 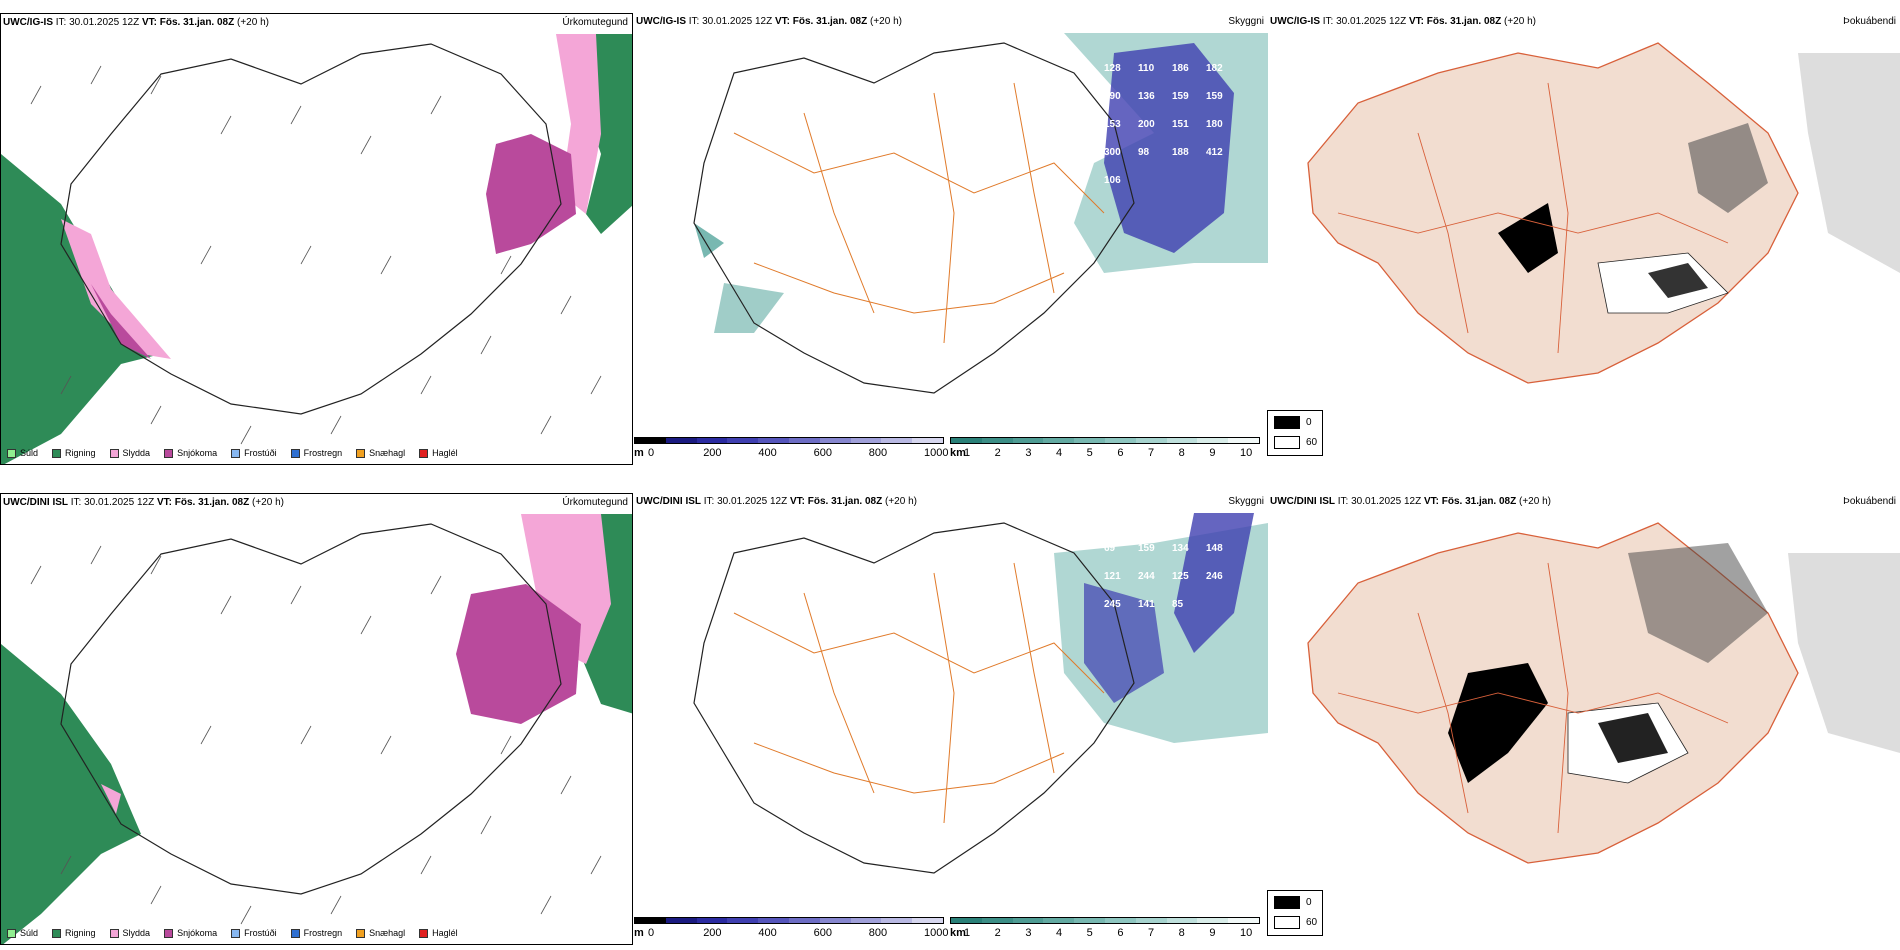 I want to click on colorbar-unit: m, so click(x=639, y=933).